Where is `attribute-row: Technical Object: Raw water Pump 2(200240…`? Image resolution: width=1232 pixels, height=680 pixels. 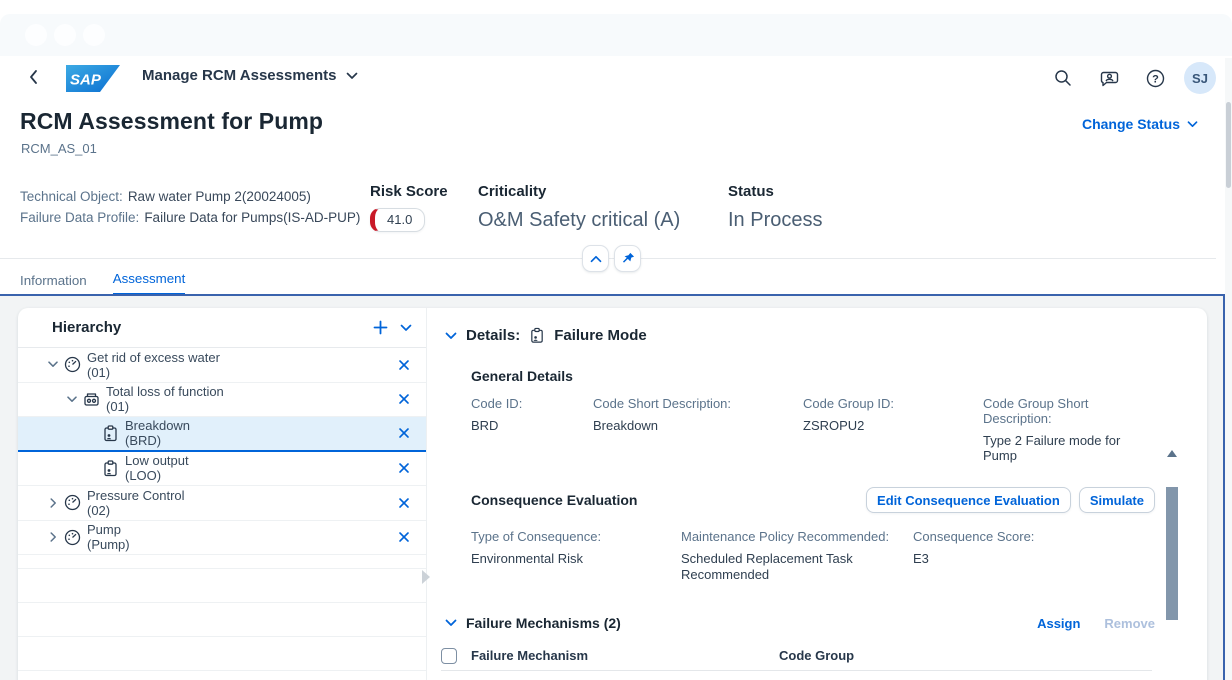 attribute-row: Technical Object: Raw water Pump 2(200240… is located at coordinates (190, 196).